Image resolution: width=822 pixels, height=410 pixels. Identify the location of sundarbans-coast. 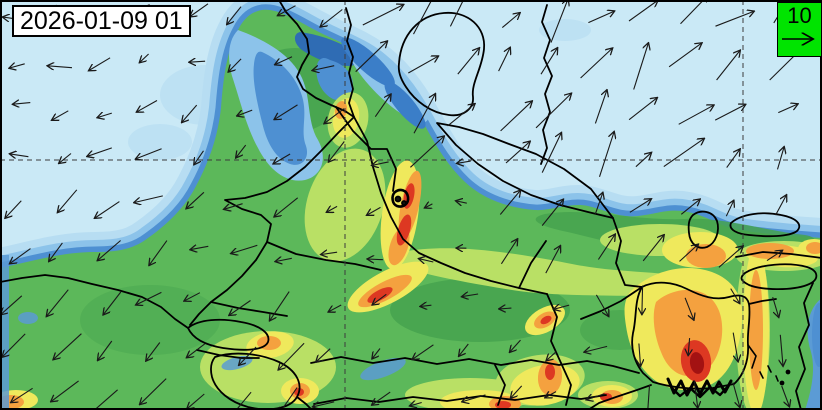
(699, 387).